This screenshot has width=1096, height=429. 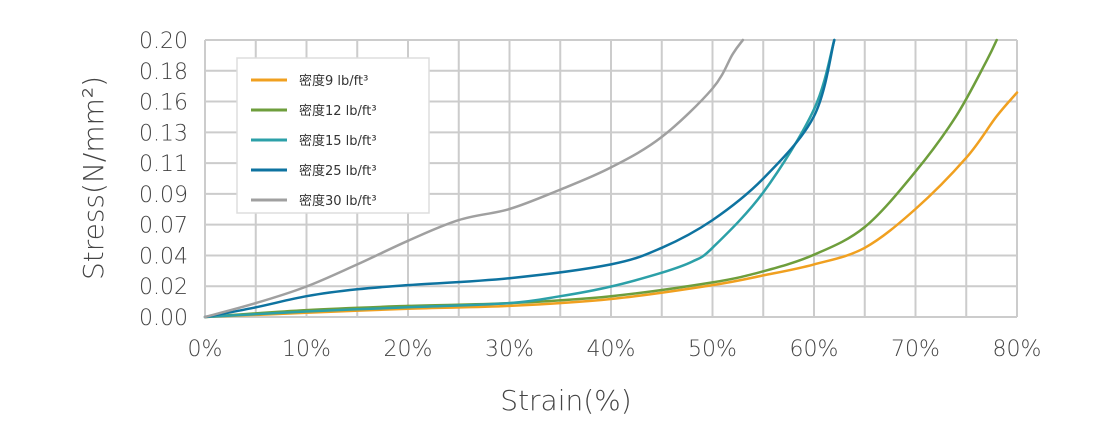 What do you see at coordinates (408, 349) in the screenshot?
I see `x-tick-label: 20%` at bounding box center [408, 349].